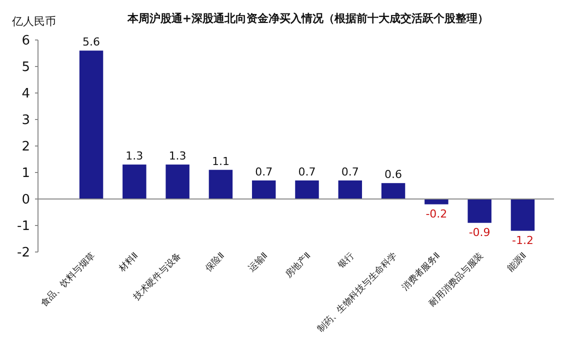 The width and height of the screenshot is (570, 350). Describe the element at coordinates (128, 262) in the screenshot. I see `x-tick-label: 材料Ⅱ` at that location.